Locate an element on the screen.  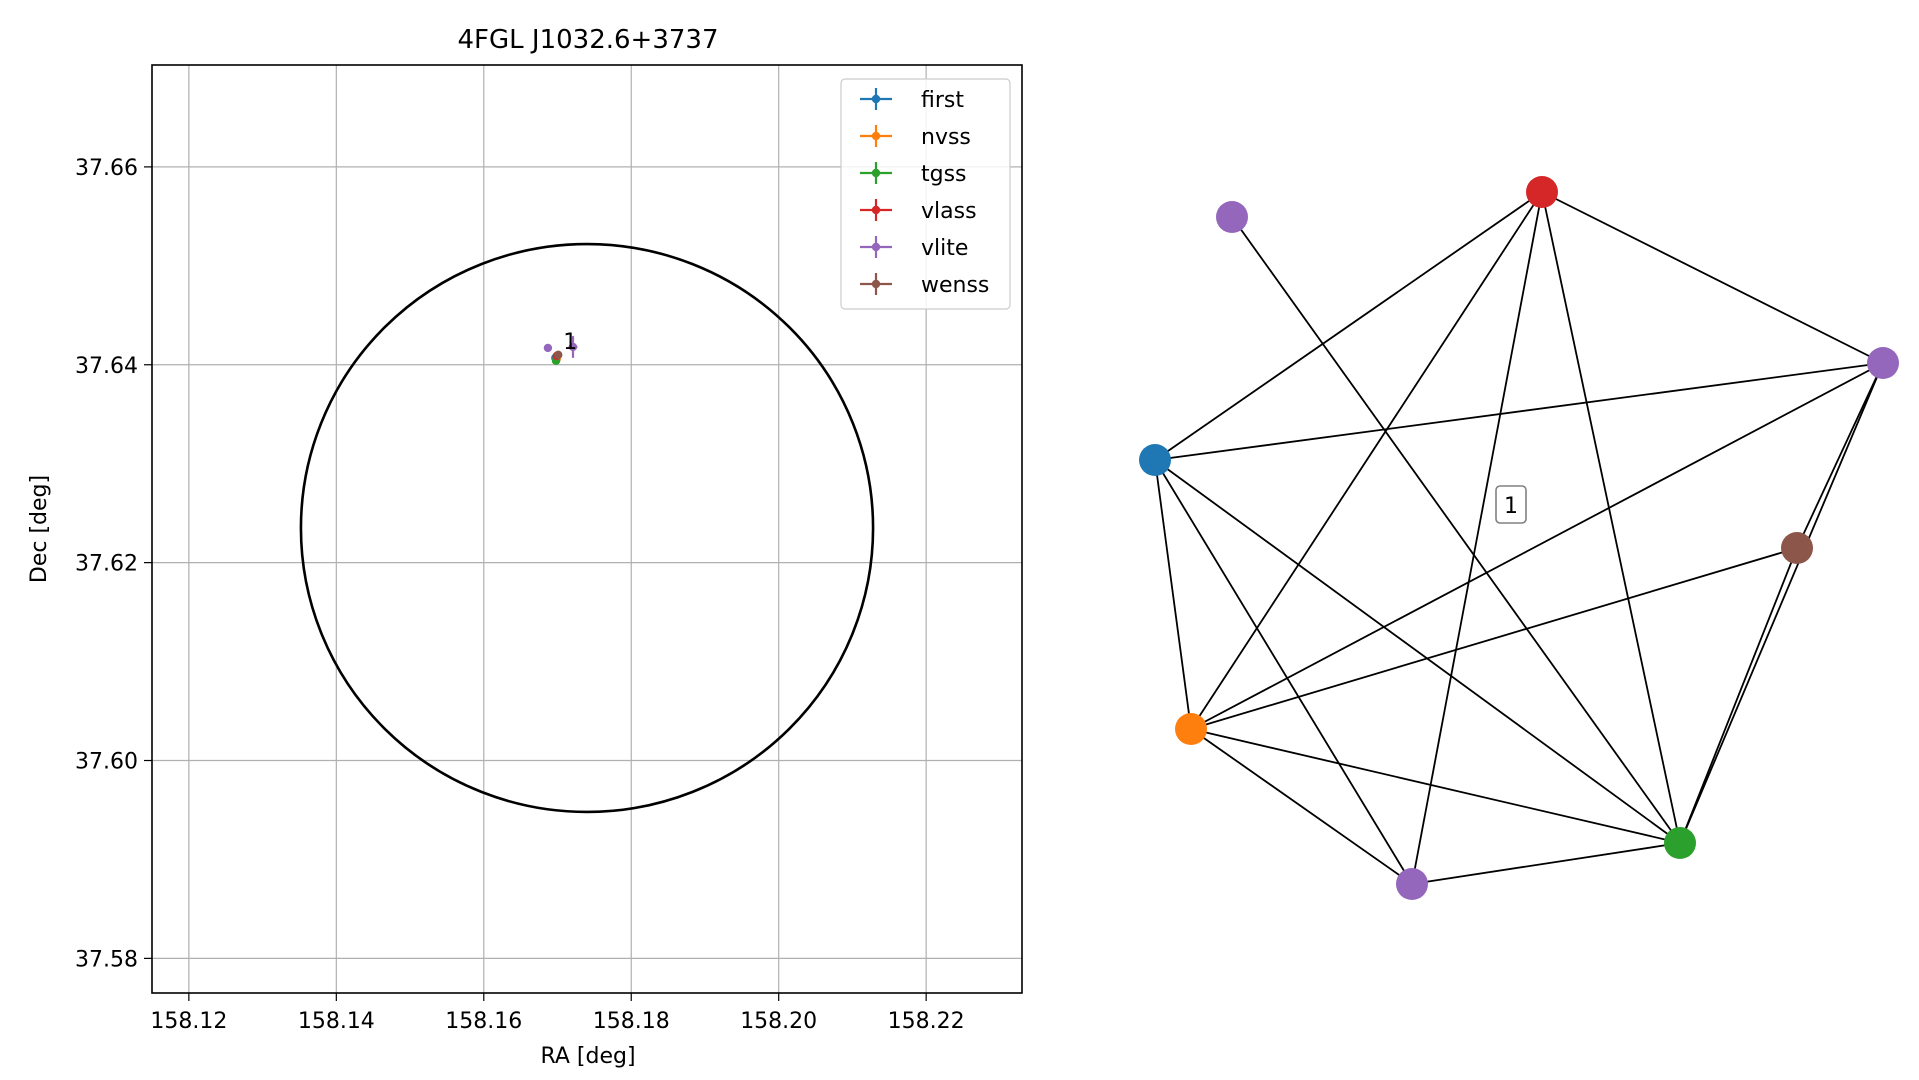
edge-blue-red is located at coordinates (1348, 326).